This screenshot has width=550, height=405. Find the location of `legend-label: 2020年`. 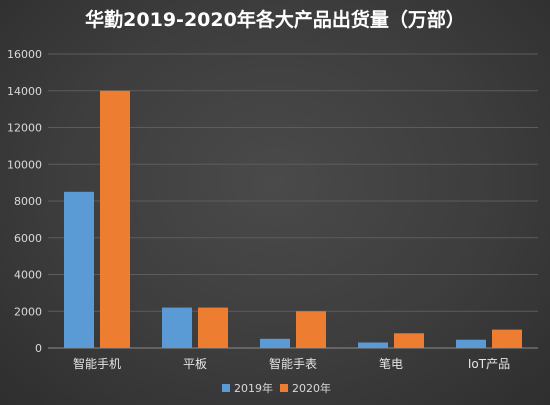

legend-label: 2020年 is located at coordinates (311, 388).